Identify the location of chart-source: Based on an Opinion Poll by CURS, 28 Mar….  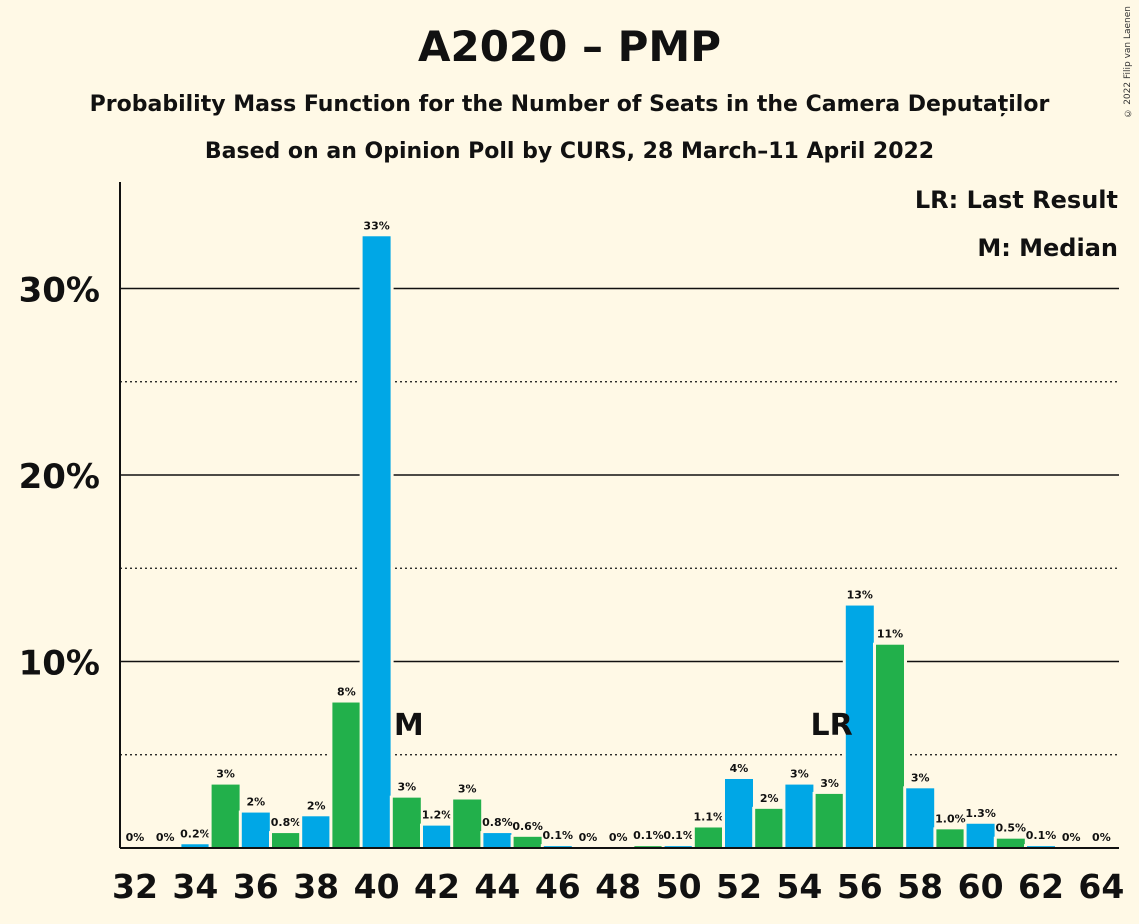
(569, 151).